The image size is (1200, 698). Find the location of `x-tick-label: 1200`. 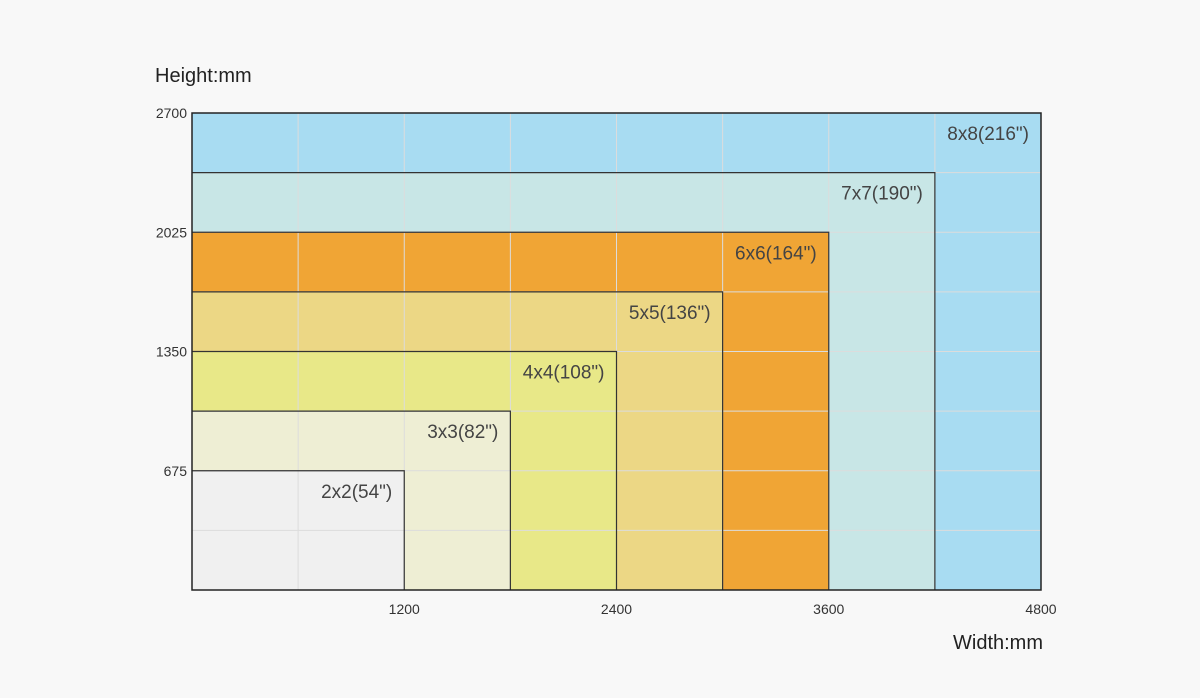

x-tick-label: 1200 is located at coordinates (404, 609).